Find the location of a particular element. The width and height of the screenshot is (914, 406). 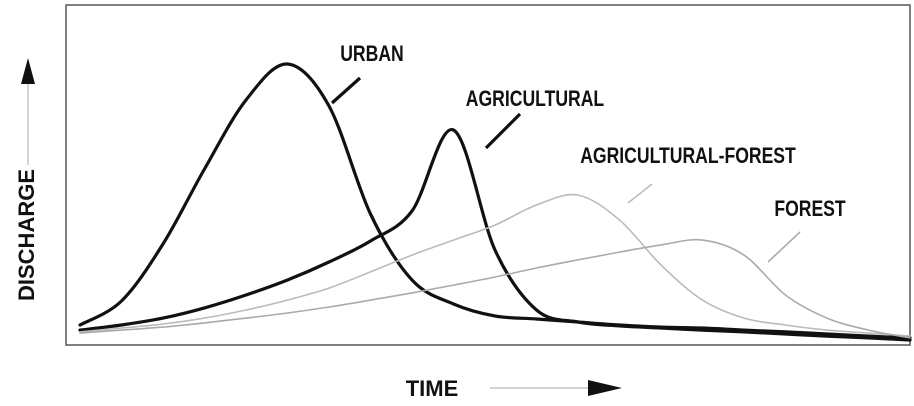

series-label: FOREST is located at coordinates (809, 209).